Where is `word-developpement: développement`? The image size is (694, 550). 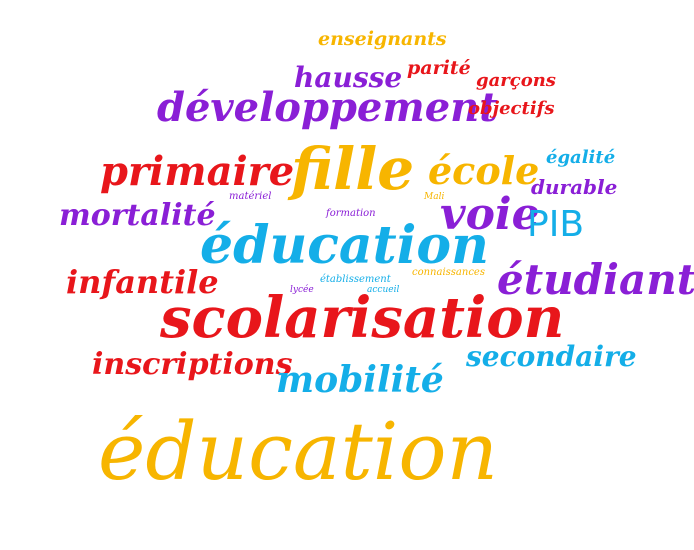
word-developpement: développement is located at coordinates (327, 107).